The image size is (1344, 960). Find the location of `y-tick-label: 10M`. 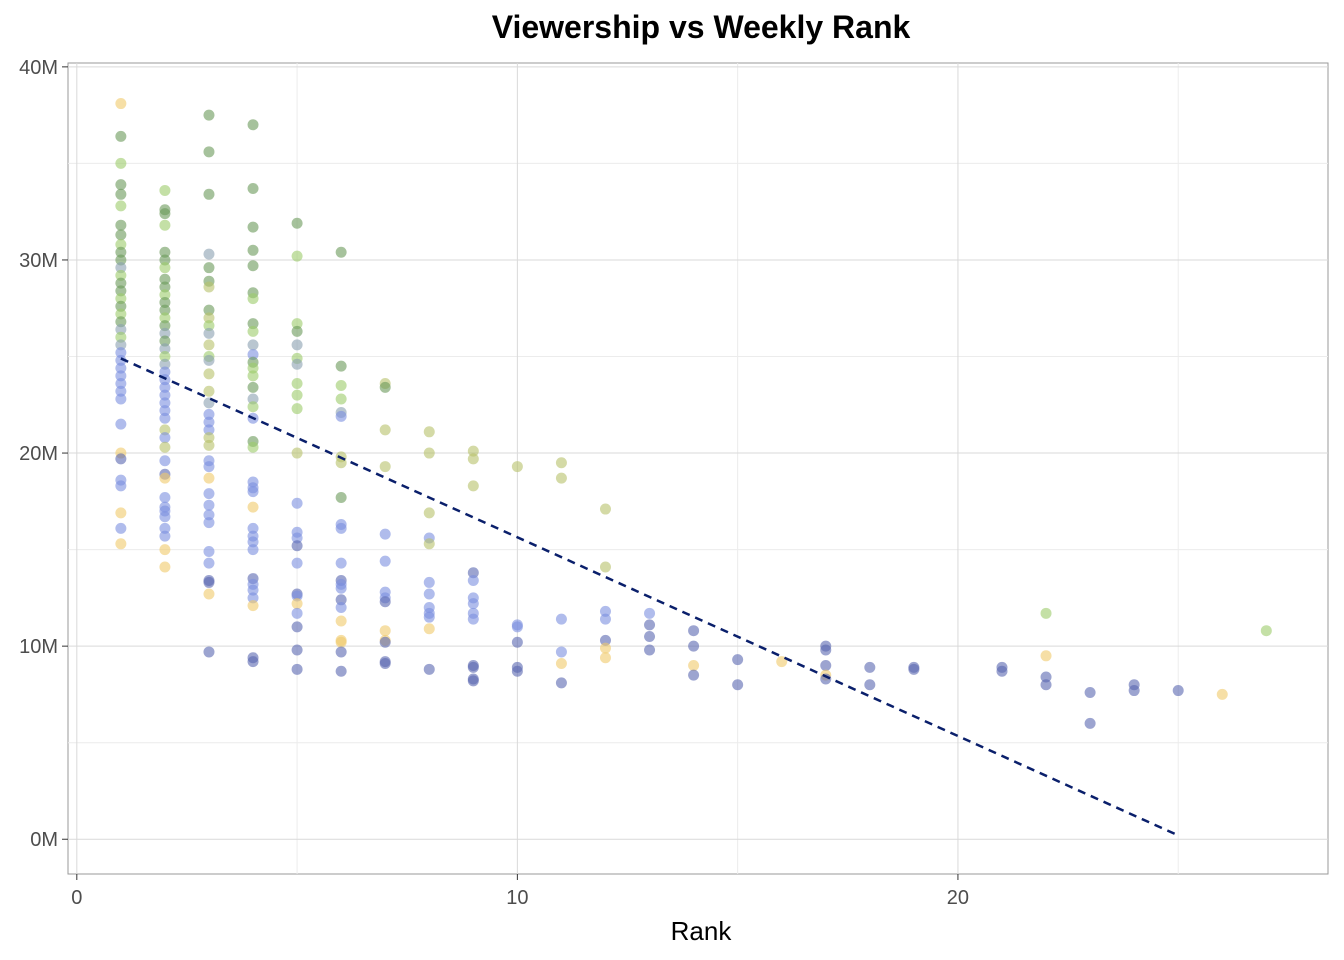

y-tick-label: 10M is located at coordinates (38, 647).